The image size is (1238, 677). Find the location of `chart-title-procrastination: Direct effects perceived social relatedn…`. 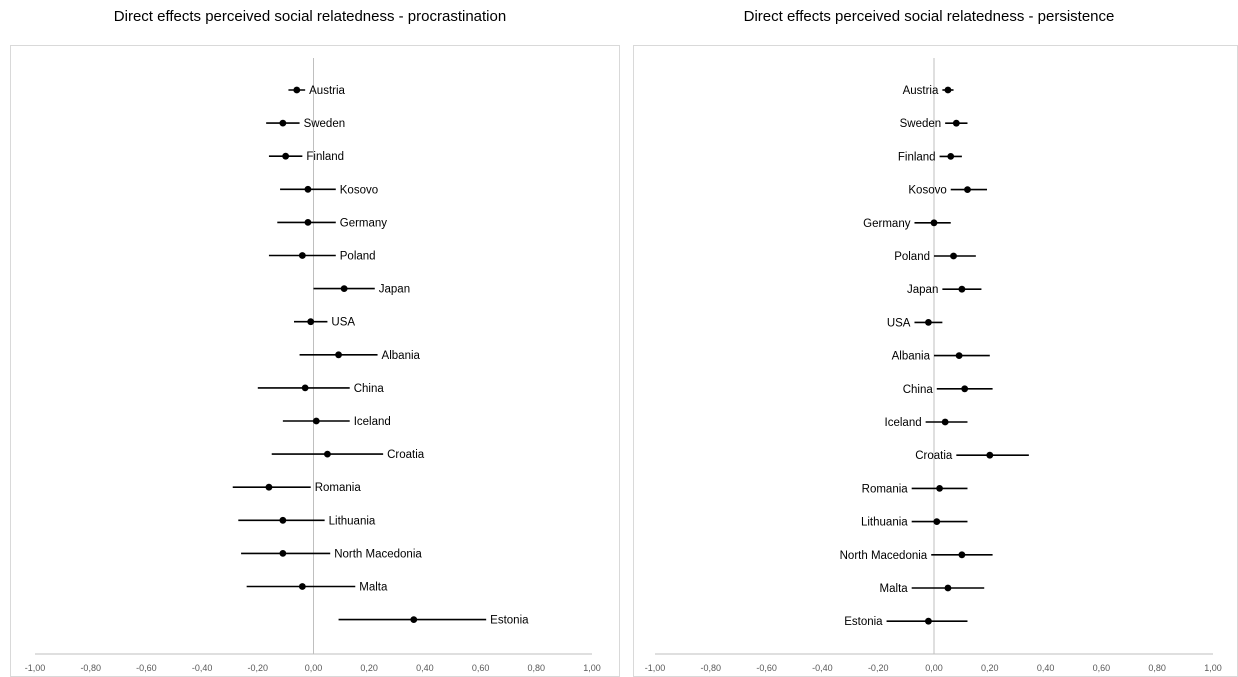

chart-title-procrastination: Direct effects perceived social relatedn… is located at coordinates (310, 16).